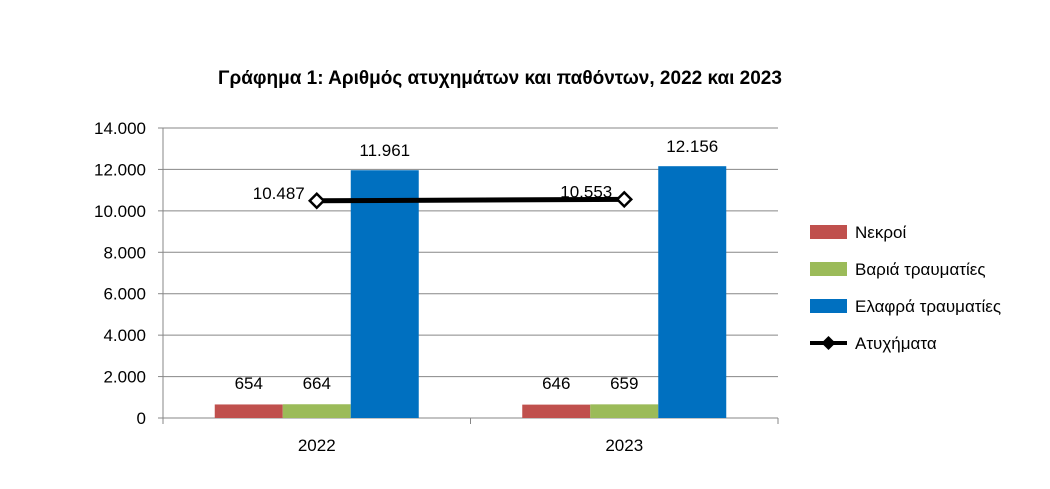 The image size is (1050, 489). Describe the element at coordinates (624, 383) in the screenshot. I see `data-label: 659` at that location.